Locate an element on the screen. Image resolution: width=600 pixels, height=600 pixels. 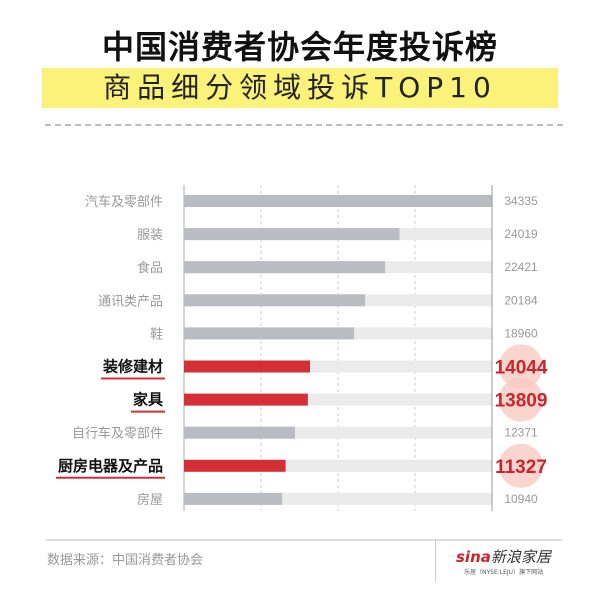
category-label: 服装 is located at coordinates (150, 235).